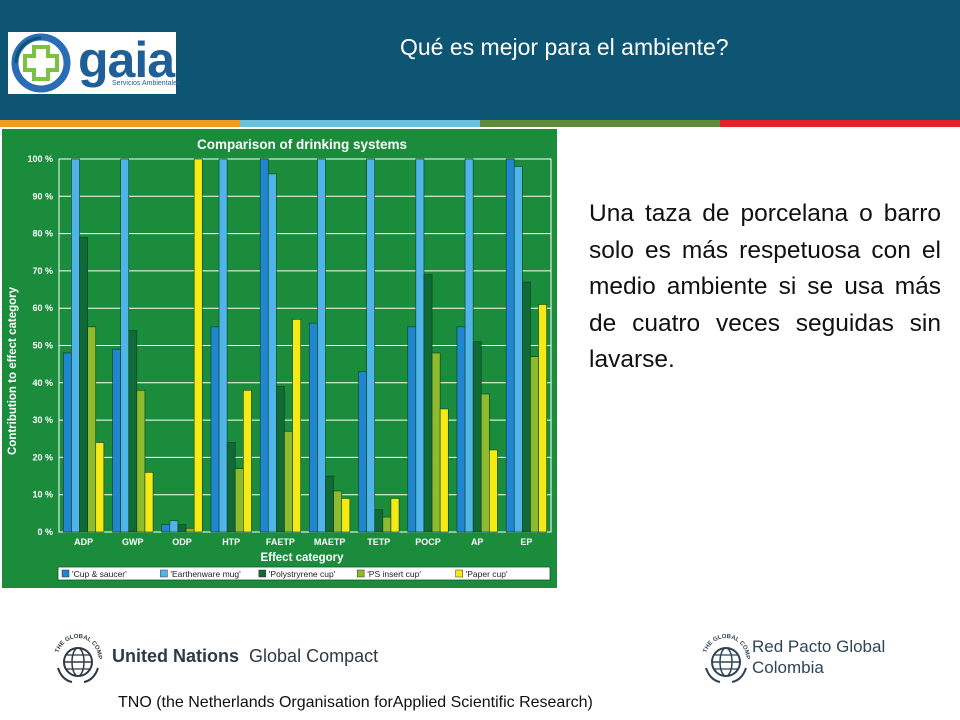 This screenshot has width=960, height=720. Describe the element at coordinates (45, 532) in the screenshot. I see `y-tick-label: 0 %` at that location.